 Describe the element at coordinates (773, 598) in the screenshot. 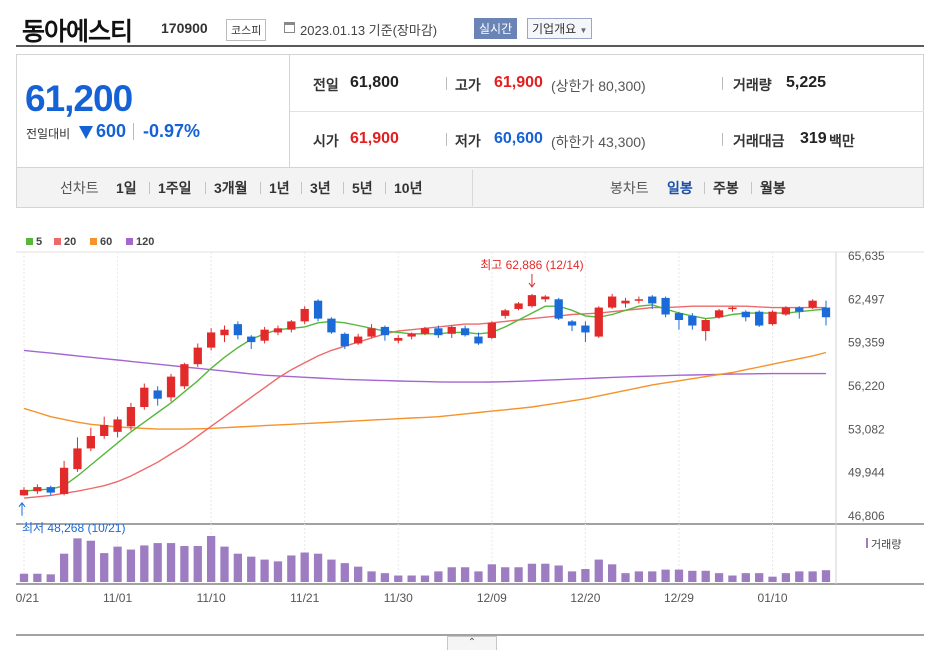

I see `x-tick-label: 01/10` at that location.